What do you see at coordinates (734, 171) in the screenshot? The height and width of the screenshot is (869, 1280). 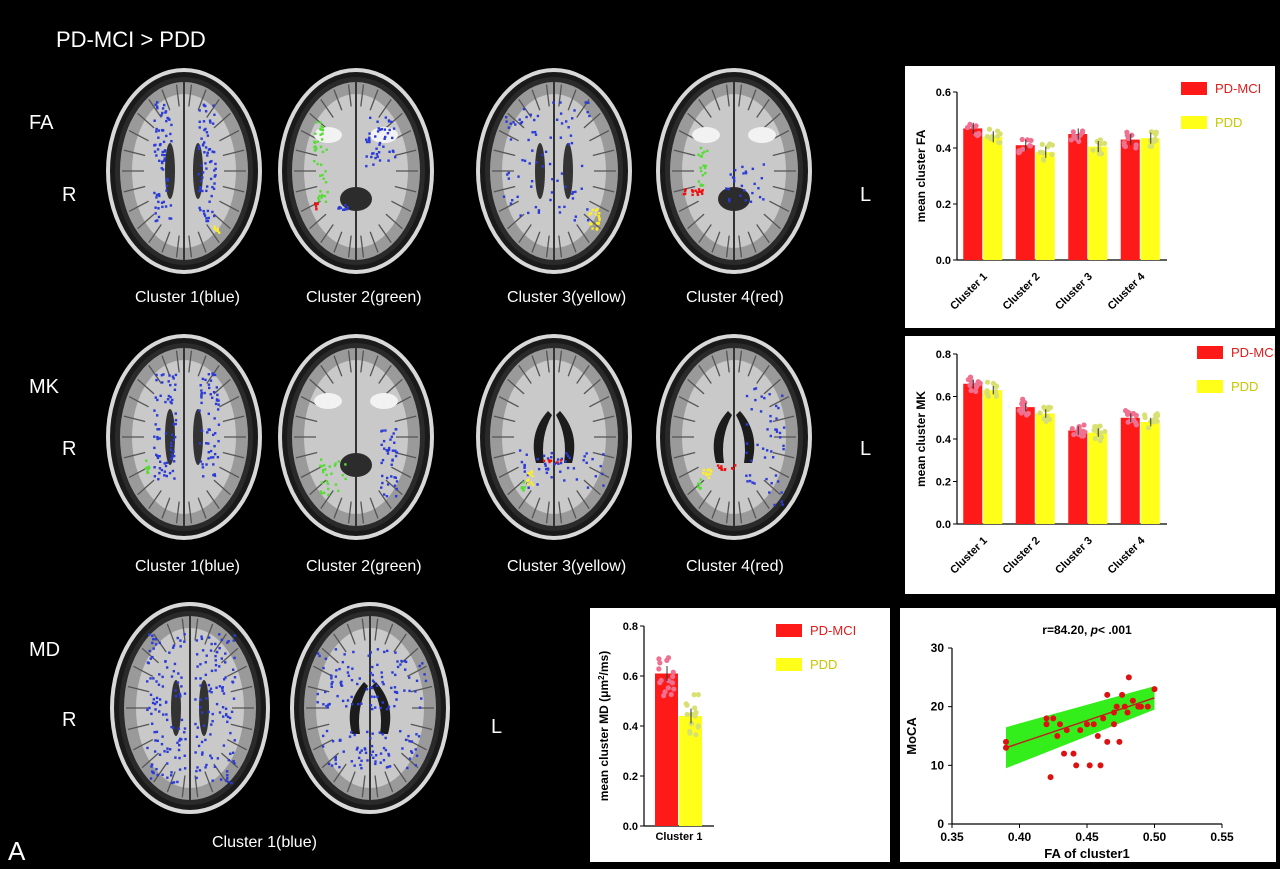 I see `brain-slice` at bounding box center [734, 171].